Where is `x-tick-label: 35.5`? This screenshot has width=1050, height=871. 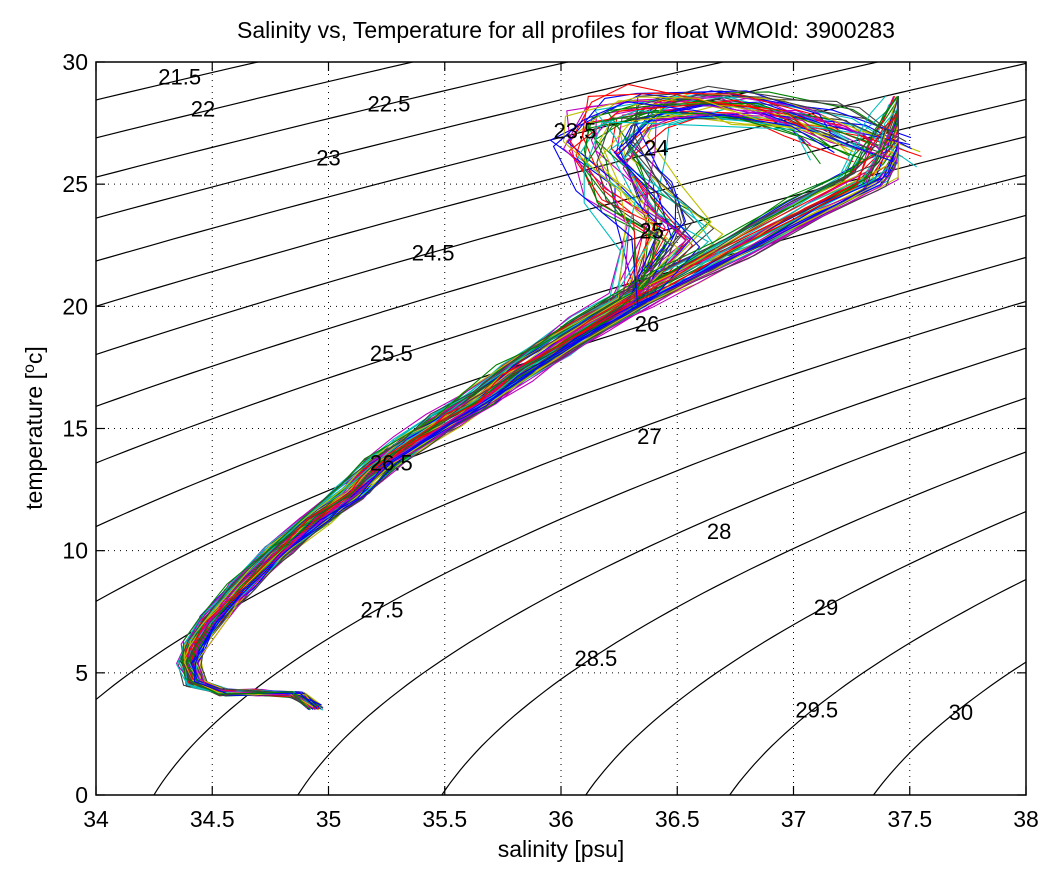 x-tick-label: 35.5 is located at coordinates (444, 819).